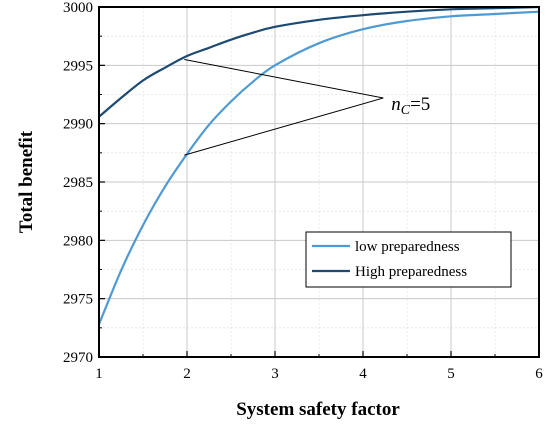  What do you see at coordinates (363, 374) in the screenshot?
I see `x-tick-label: 4` at bounding box center [363, 374].